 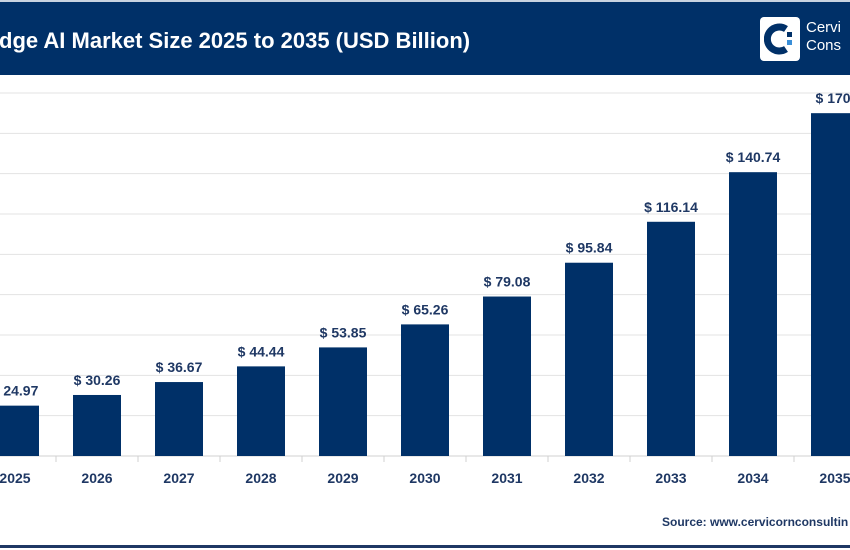 I want to click on x-tick-label-2034: 2034, so click(x=752, y=478).